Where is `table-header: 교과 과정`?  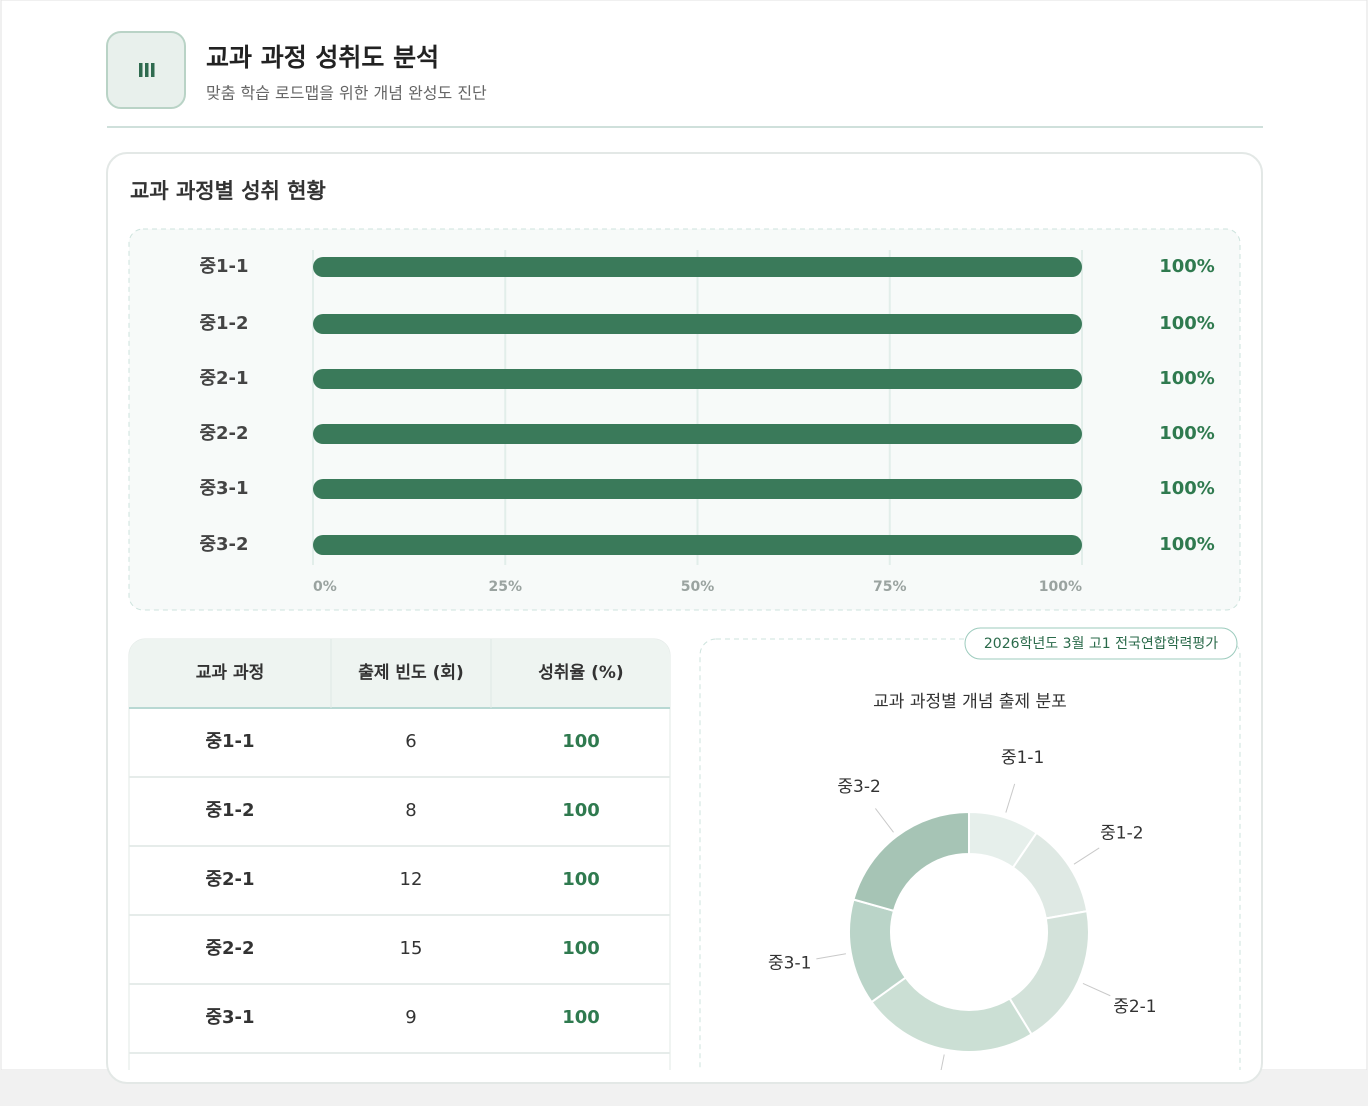
table-header: 교과 과정 is located at coordinates (230, 673).